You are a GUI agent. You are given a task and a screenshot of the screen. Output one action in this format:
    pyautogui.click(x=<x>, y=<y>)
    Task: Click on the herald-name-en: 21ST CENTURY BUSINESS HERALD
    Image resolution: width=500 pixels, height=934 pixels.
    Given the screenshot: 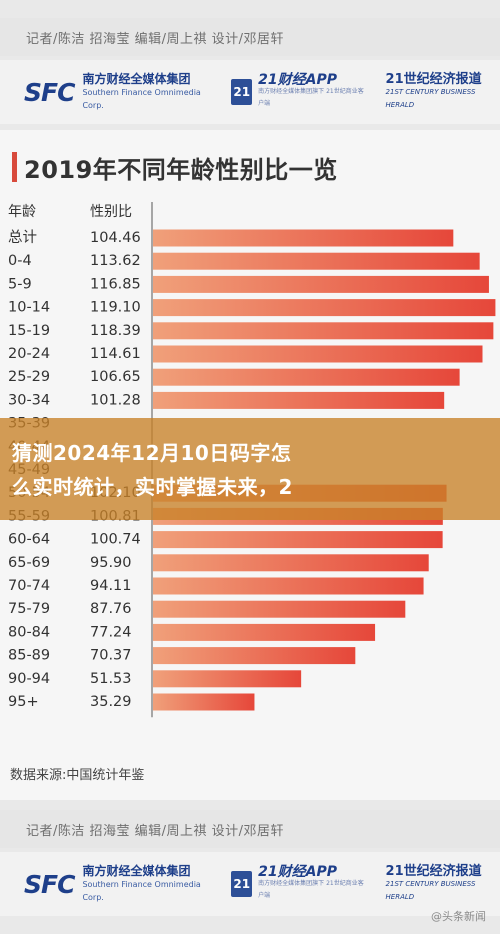 What is the action you would take?
    pyautogui.click(x=430, y=98)
    